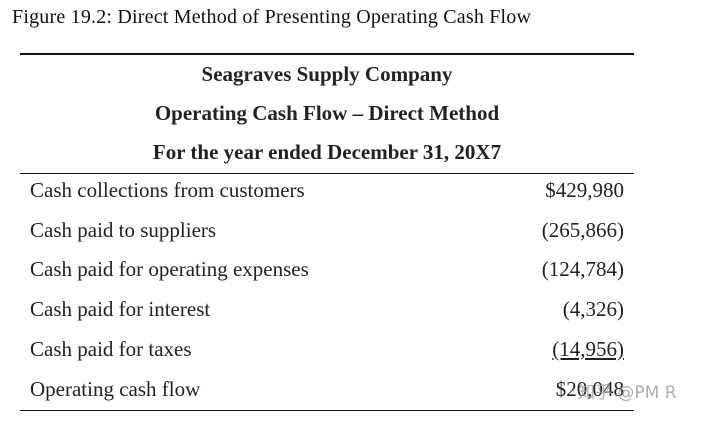  I want to click on row-value: (124,784), so click(582, 269).